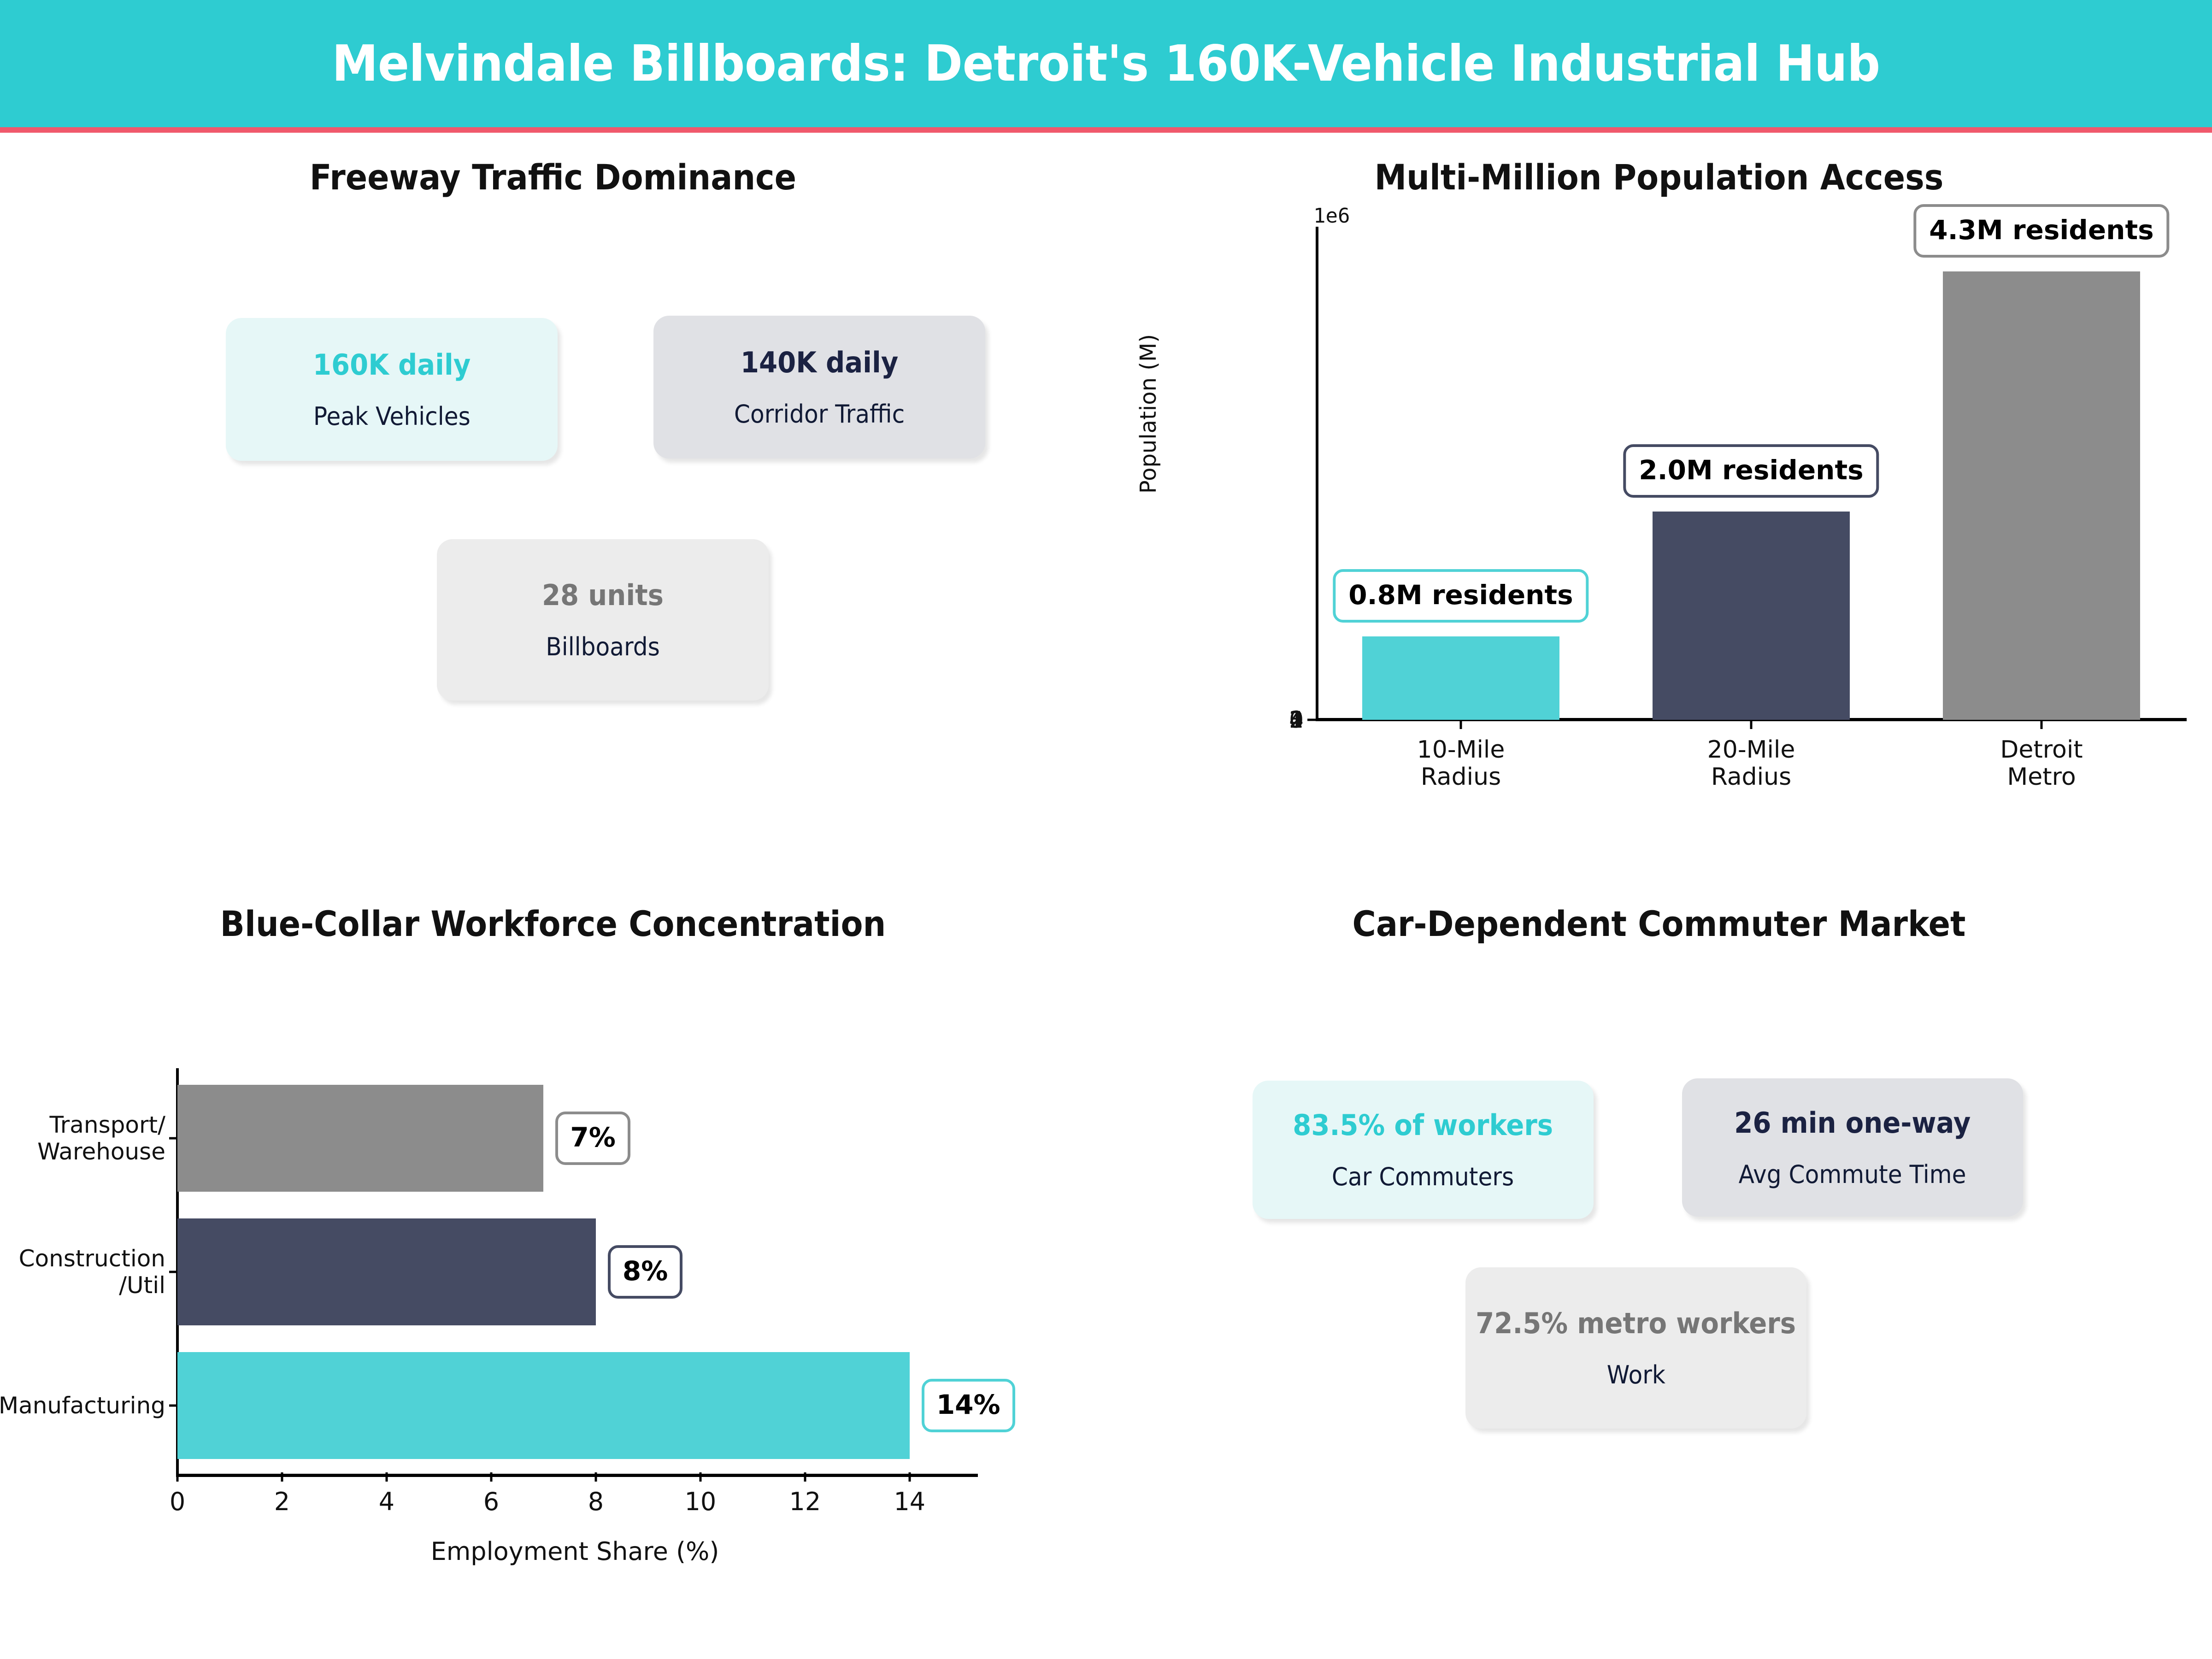 Image resolution: width=2212 pixels, height=1659 pixels. Describe the element at coordinates (603, 619) in the screenshot. I see `kpi-card-billboards: 28 units Billboards` at that location.